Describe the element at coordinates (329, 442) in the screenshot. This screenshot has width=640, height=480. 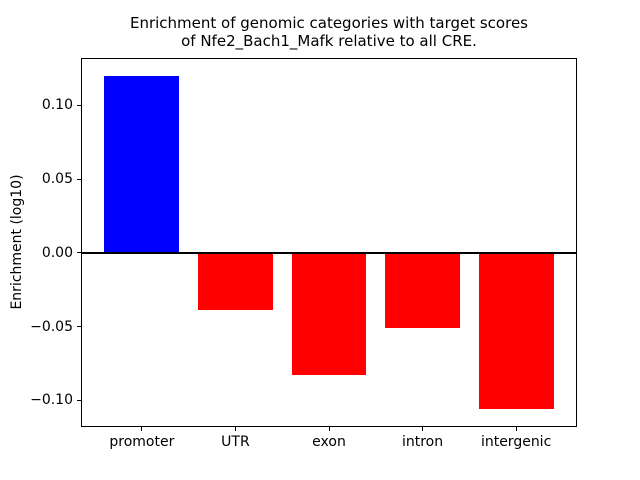
I see `x-tick-label-exon: exon` at that location.